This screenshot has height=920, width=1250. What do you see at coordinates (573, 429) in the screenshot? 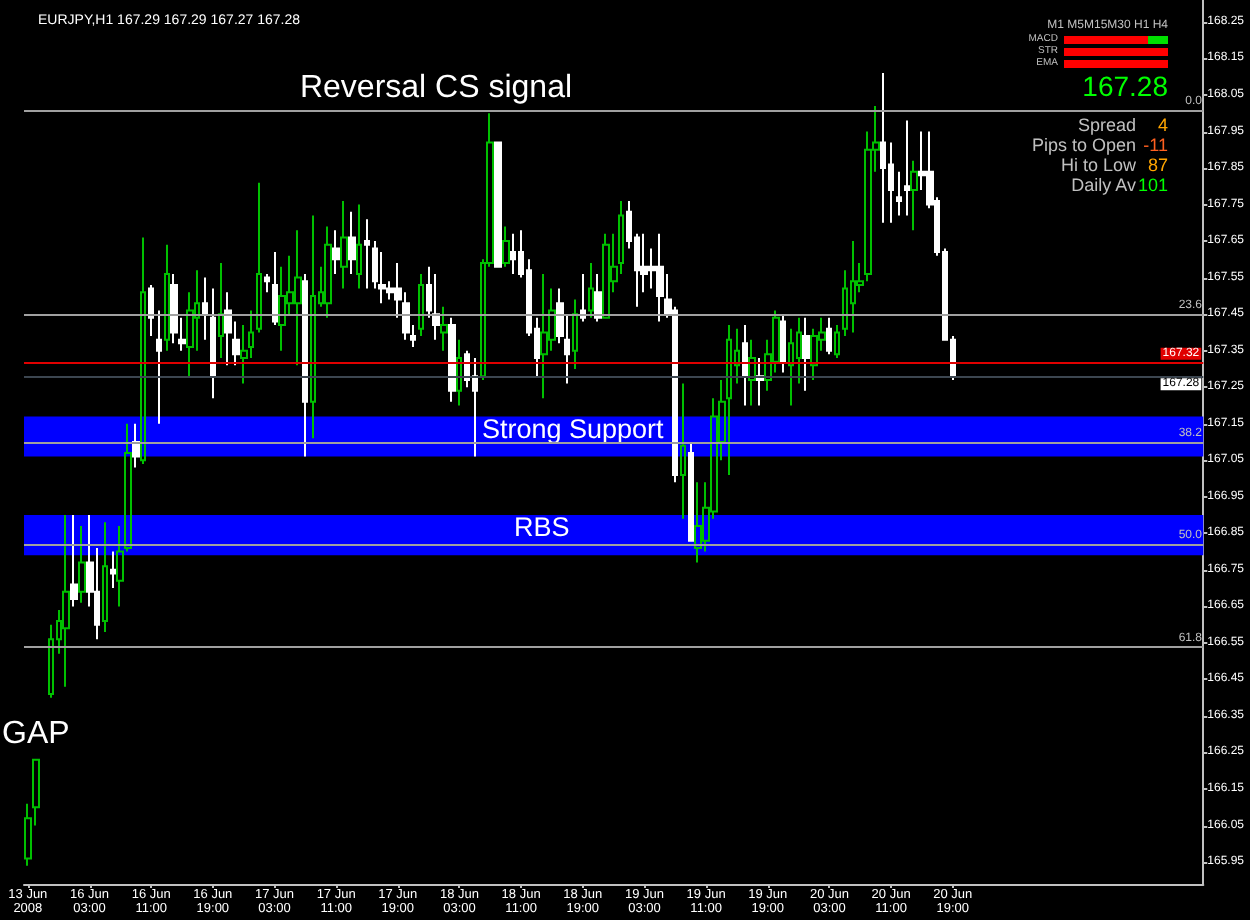
I see `band-label: Strong Support` at bounding box center [573, 429].